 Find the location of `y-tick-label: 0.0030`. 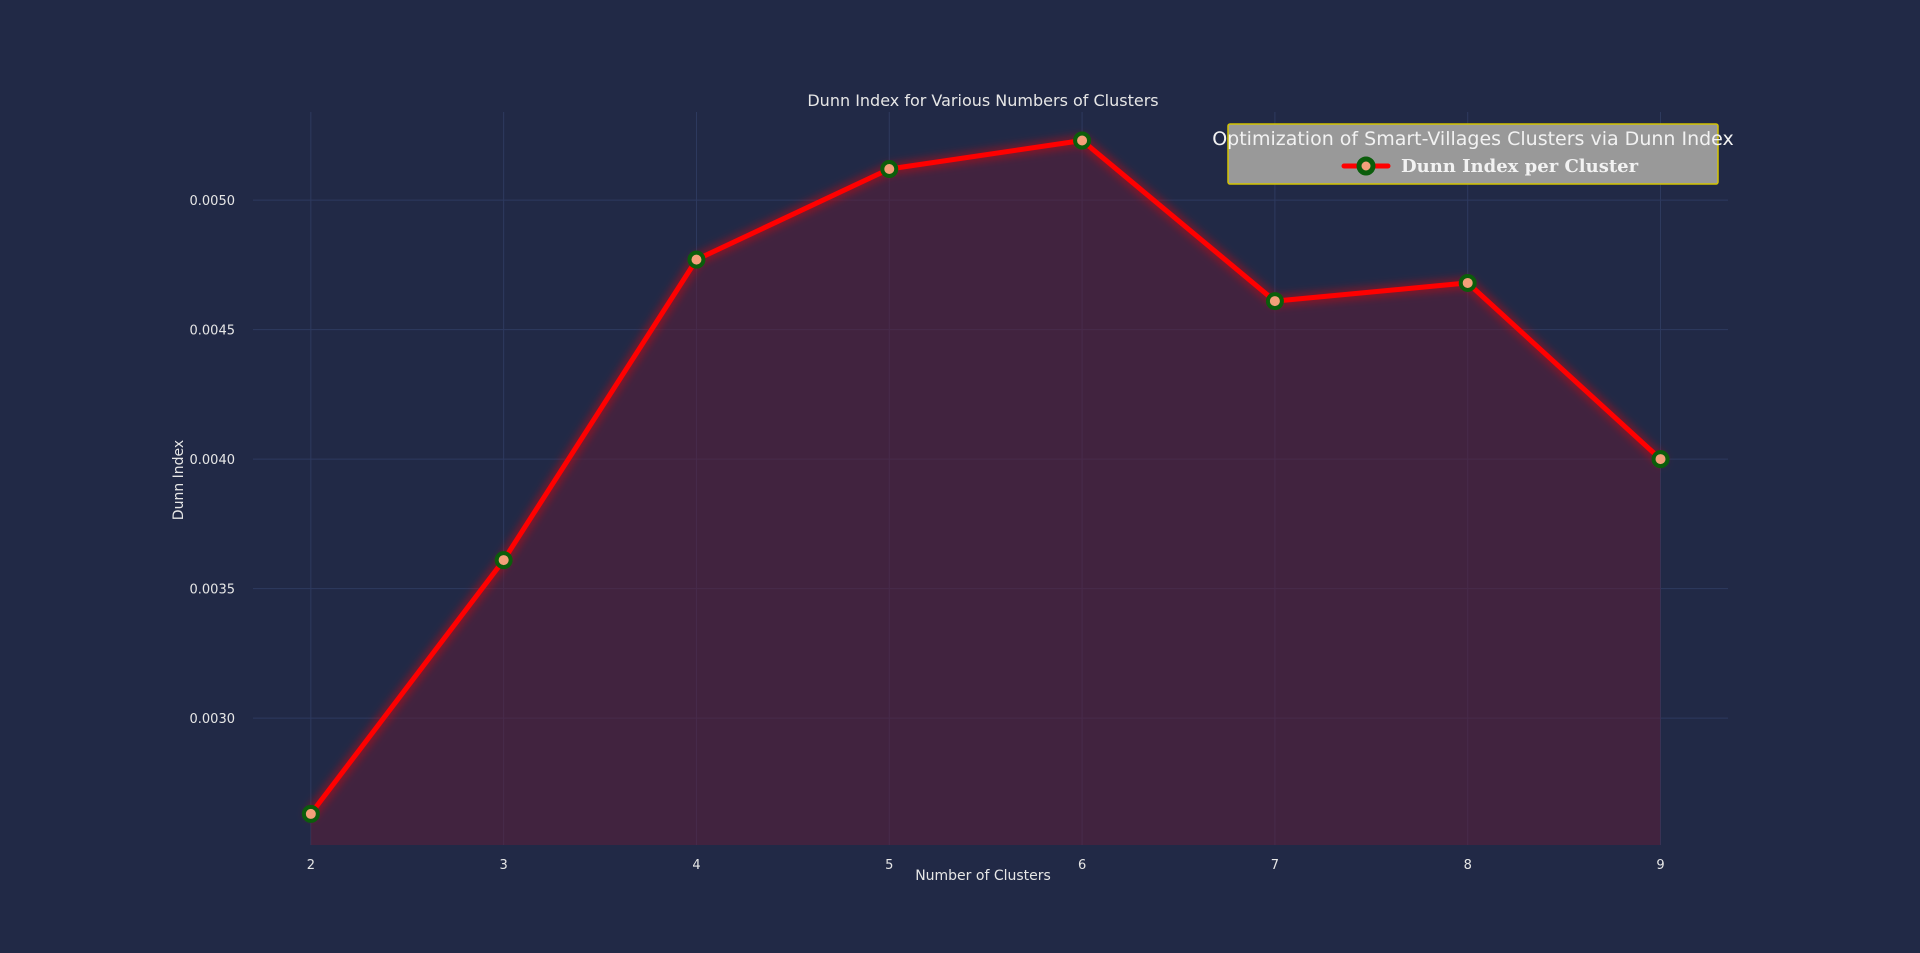

y-tick-label: 0.0030 is located at coordinates (213, 719).